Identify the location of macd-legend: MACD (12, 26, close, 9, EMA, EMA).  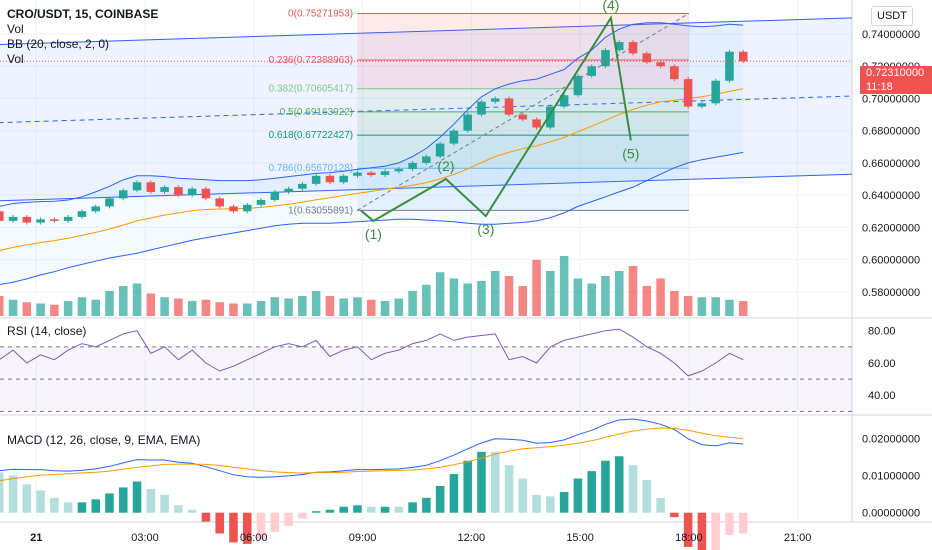
(104, 440).